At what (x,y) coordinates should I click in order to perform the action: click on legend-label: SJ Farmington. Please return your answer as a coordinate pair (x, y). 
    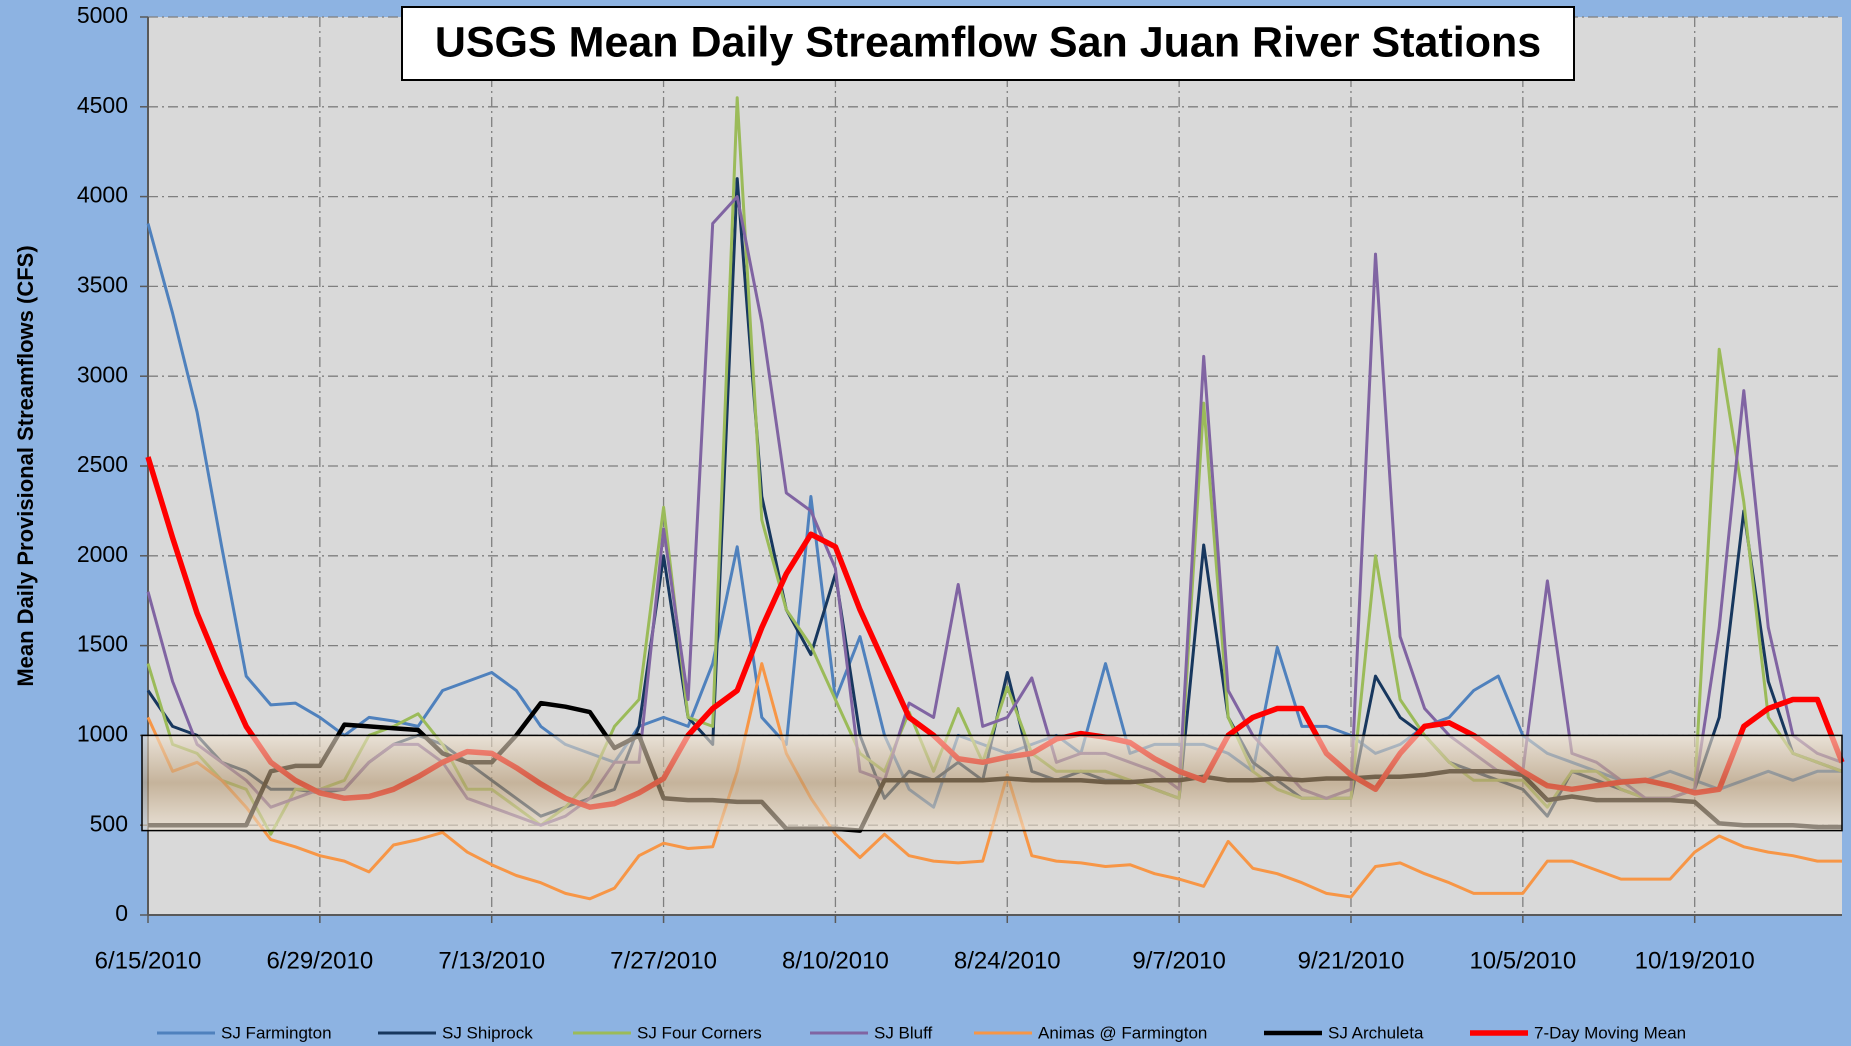
    Looking at the image, I should click on (276, 1032).